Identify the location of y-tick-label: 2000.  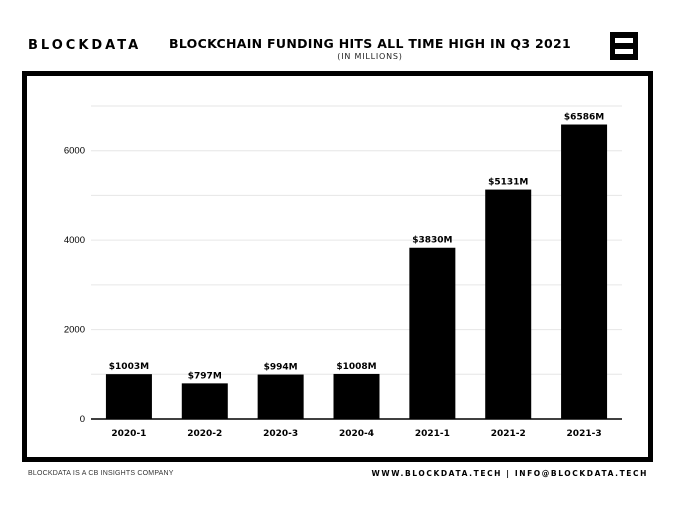
(74, 330).